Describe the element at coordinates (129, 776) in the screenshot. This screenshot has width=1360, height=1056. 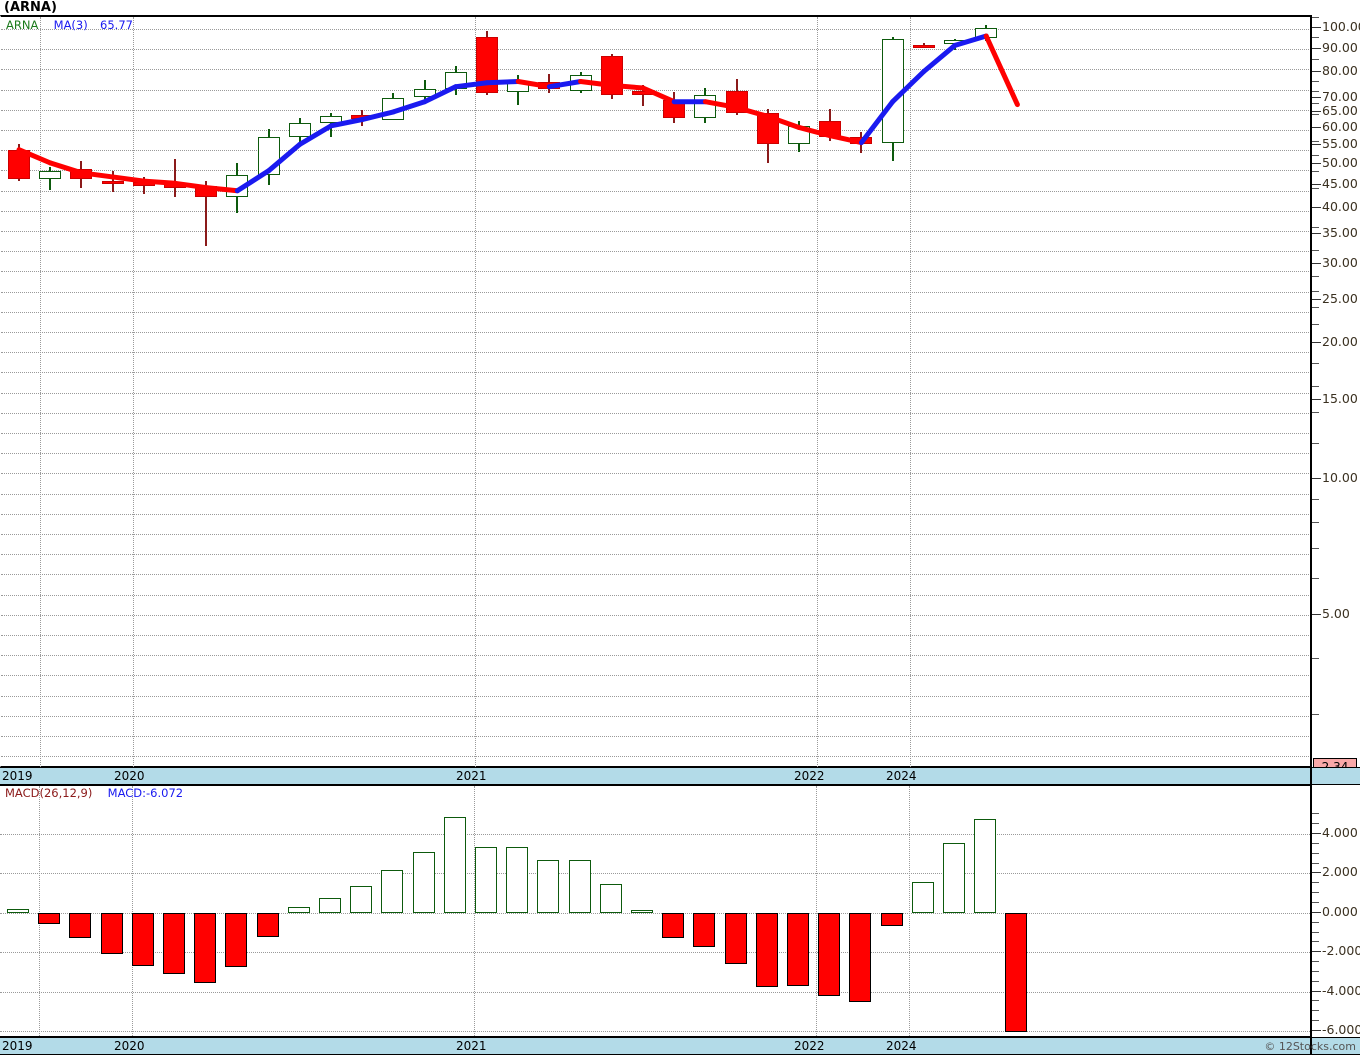
I see `x-axis-label: 2020` at that location.